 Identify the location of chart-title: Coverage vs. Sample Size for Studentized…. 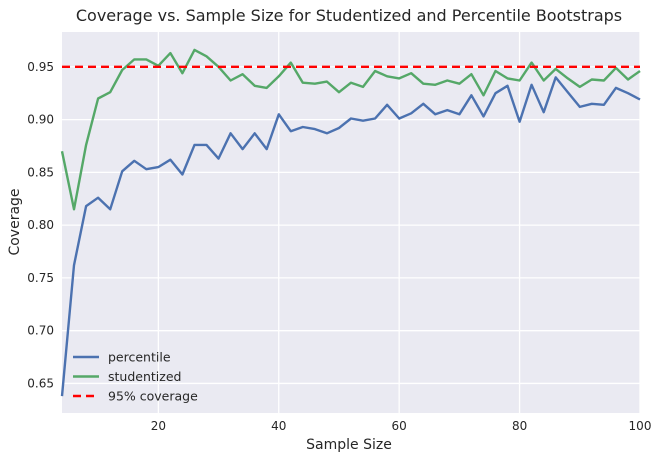
(349, 15).